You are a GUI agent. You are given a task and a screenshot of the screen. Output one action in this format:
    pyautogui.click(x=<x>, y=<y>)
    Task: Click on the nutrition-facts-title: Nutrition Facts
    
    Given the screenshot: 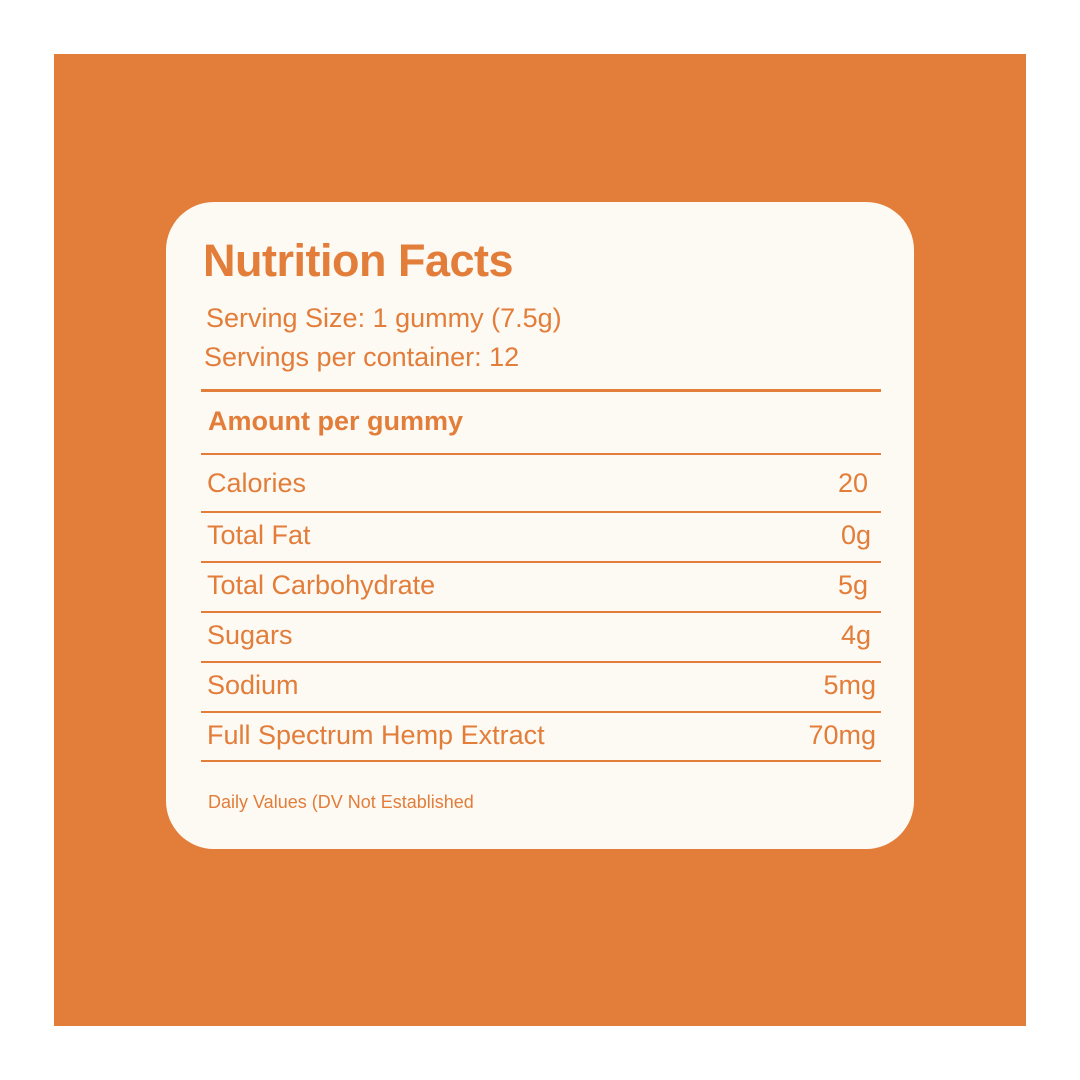 What is the action you would take?
    pyautogui.click(x=358, y=260)
    